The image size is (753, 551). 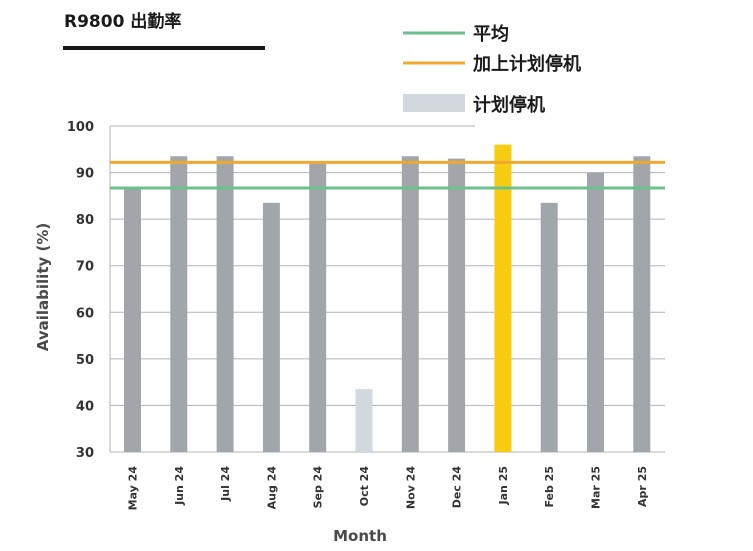 What do you see at coordinates (85, 360) in the screenshot?
I see `y-tick-label: 50` at bounding box center [85, 360].